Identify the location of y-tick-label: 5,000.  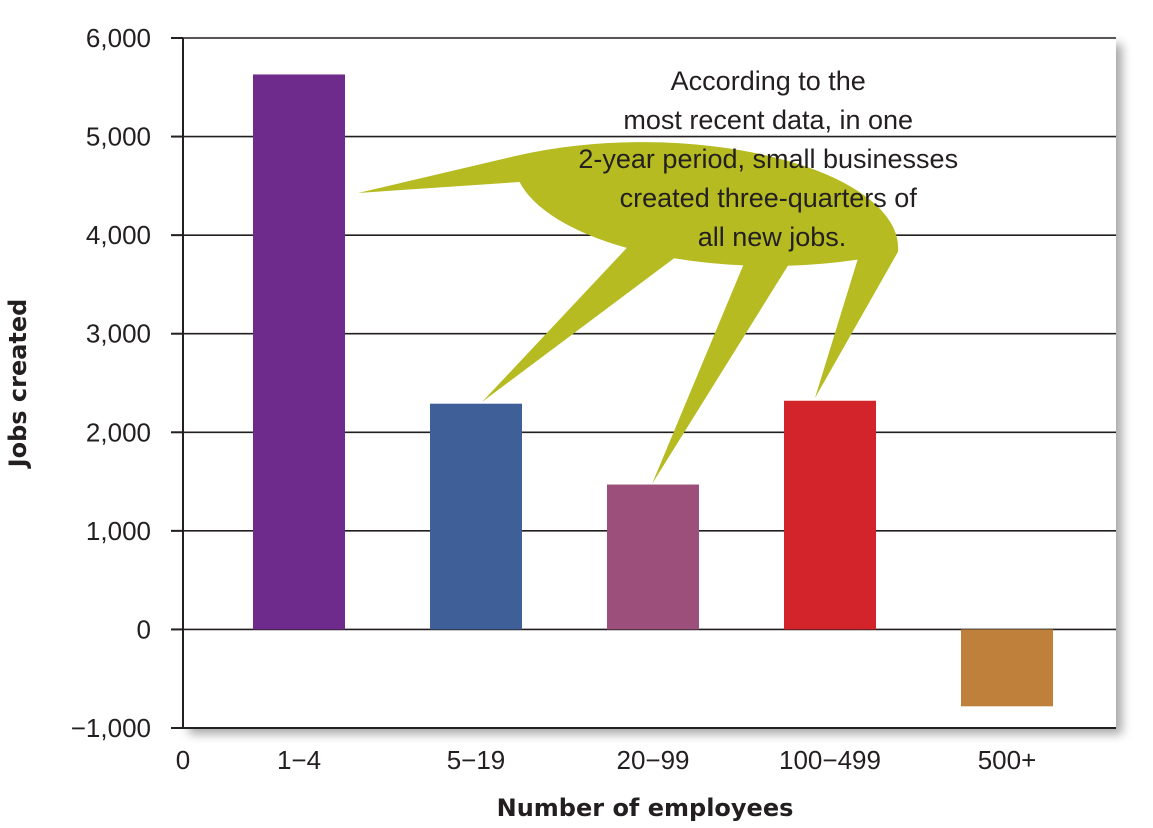
(118, 137).